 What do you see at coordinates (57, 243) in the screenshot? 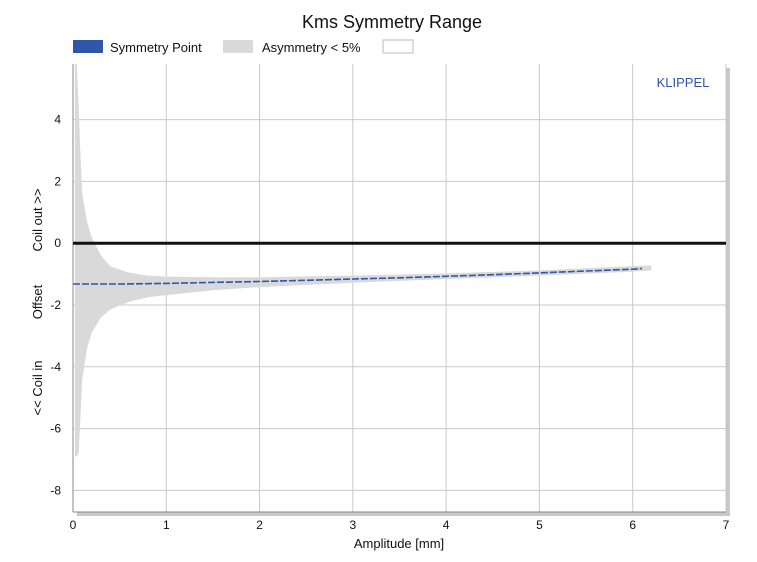
I see `y-tick-label: 0` at bounding box center [57, 243].